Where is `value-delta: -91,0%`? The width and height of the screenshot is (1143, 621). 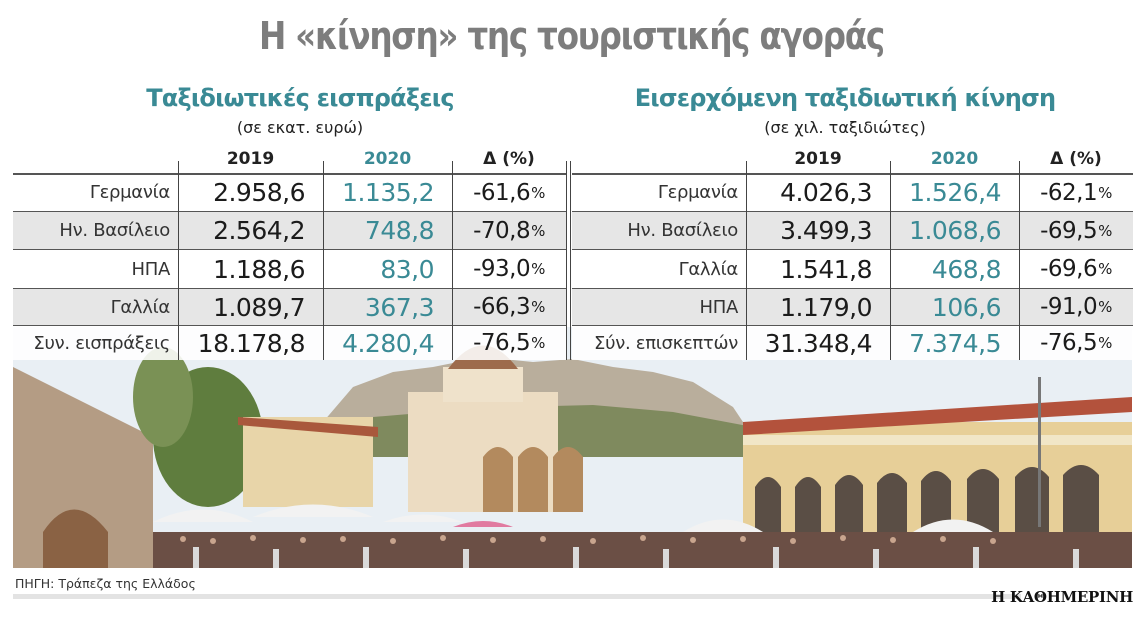 value-delta: -91,0% is located at coordinates (1076, 307).